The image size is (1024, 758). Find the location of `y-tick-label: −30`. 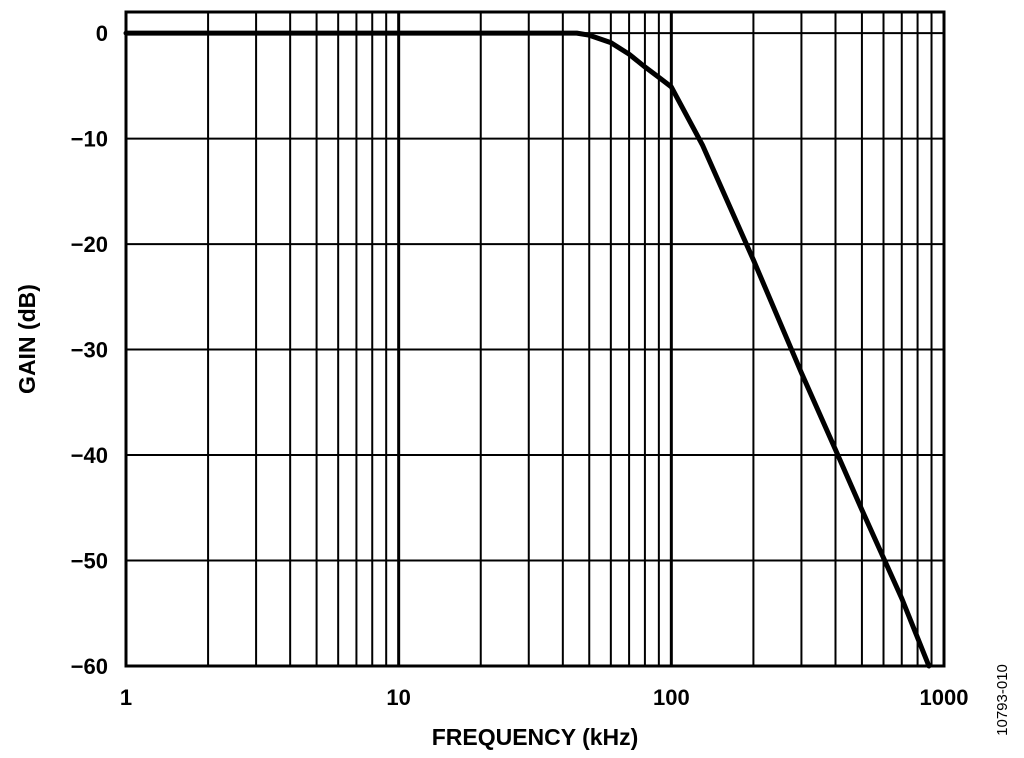

y-tick-label: −30 is located at coordinates (89, 350).